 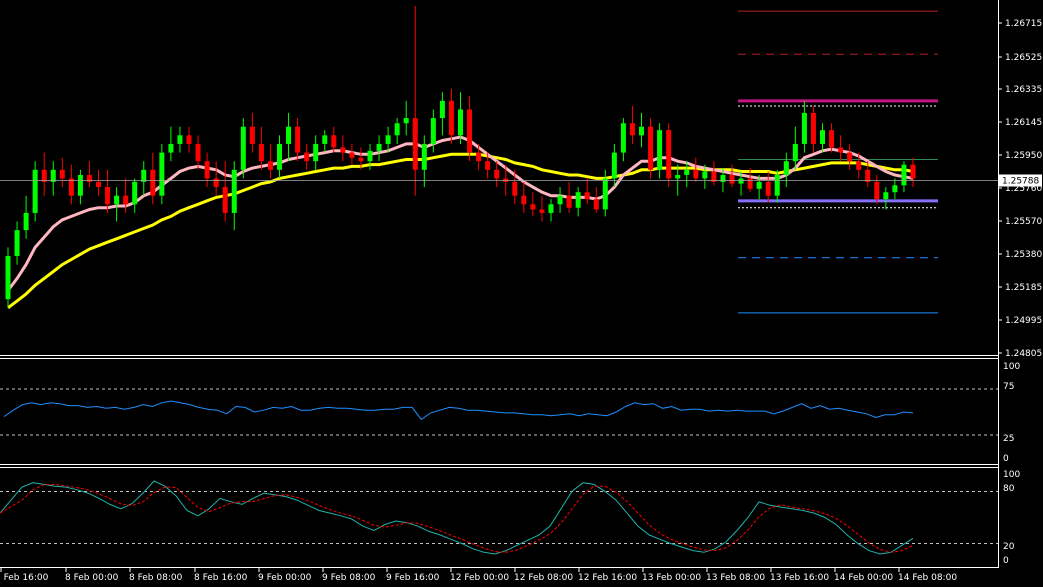 I want to click on rsi-tick-label: 25, so click(x=1008, y=439).